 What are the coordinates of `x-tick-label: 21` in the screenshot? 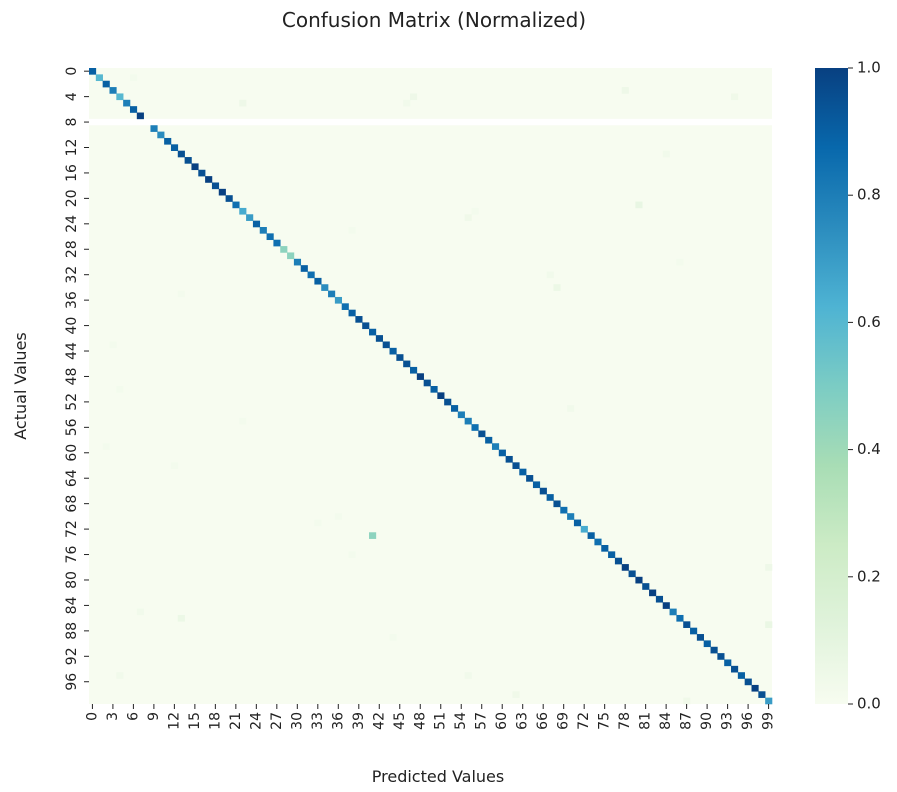 It's located at (236, 721).